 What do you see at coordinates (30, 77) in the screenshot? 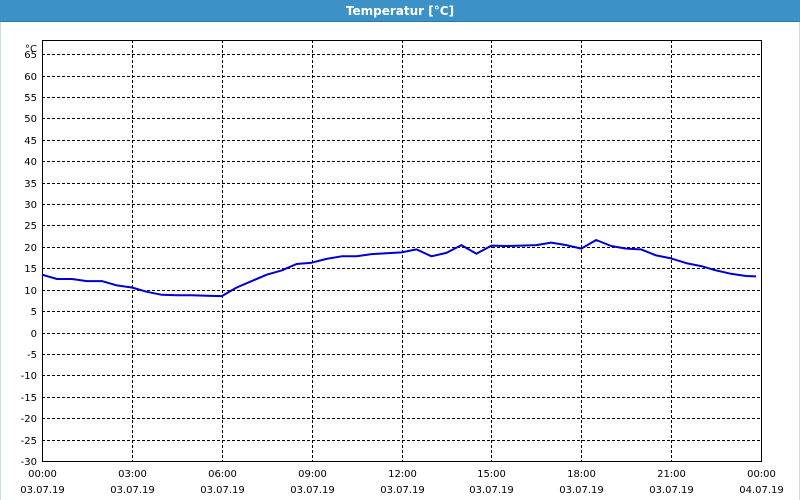
I see `y-tick-label: 60` at bounding box center [30, 77].